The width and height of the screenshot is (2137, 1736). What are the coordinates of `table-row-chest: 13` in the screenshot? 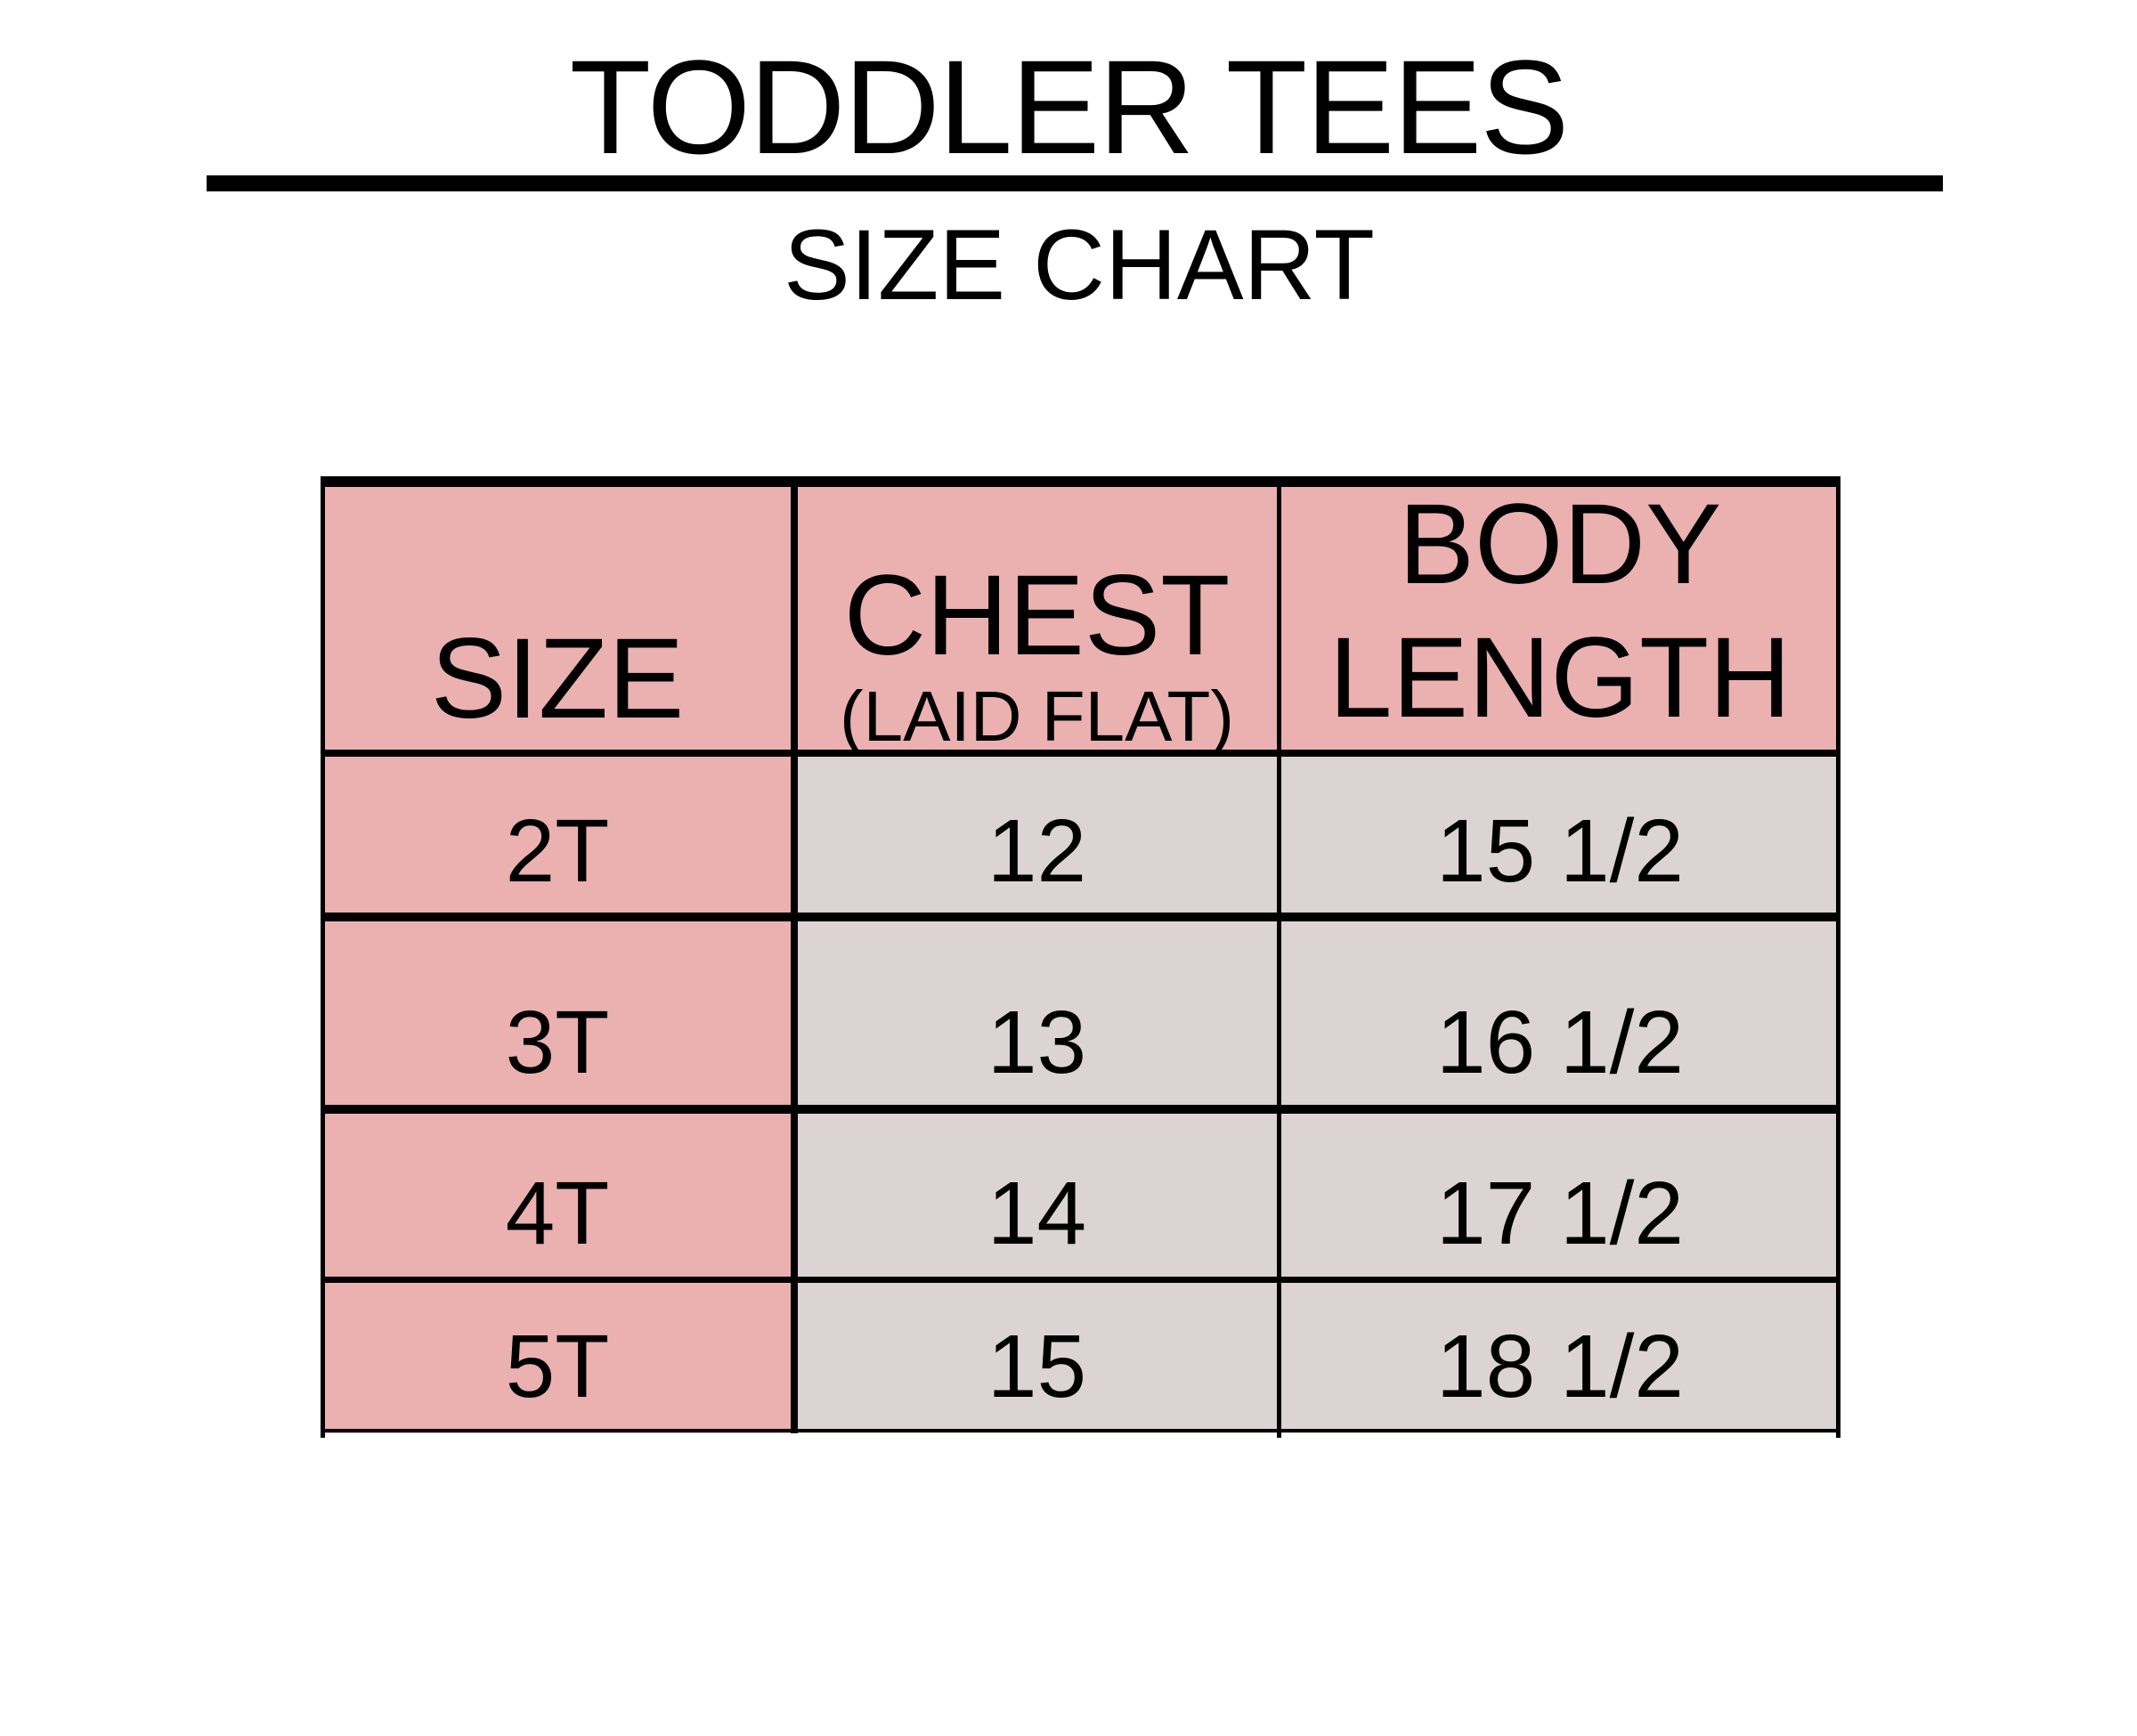 It's located at (1037, 1013).